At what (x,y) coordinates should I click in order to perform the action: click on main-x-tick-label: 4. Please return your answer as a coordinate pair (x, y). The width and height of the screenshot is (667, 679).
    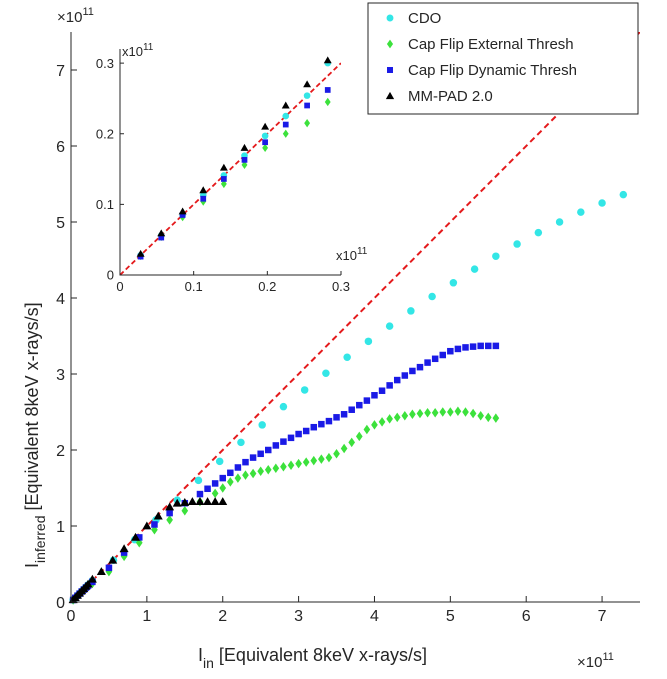
    Looking at the image, I should click on (374, 616).